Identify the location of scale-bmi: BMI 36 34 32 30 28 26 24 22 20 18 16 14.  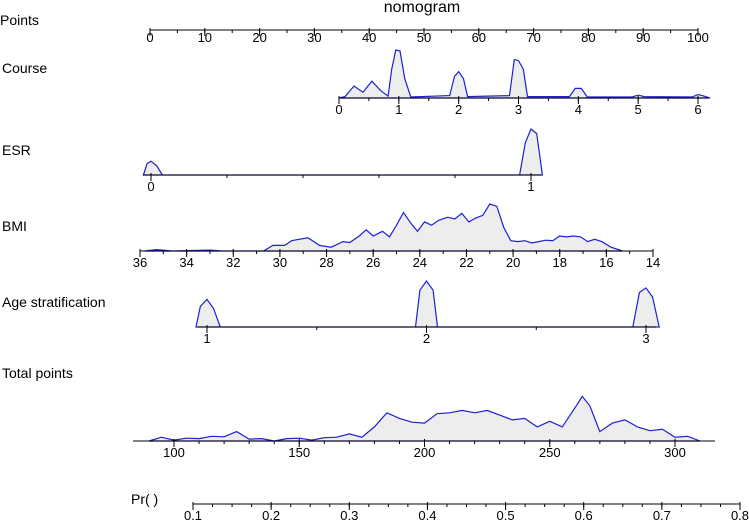
(331, 236).